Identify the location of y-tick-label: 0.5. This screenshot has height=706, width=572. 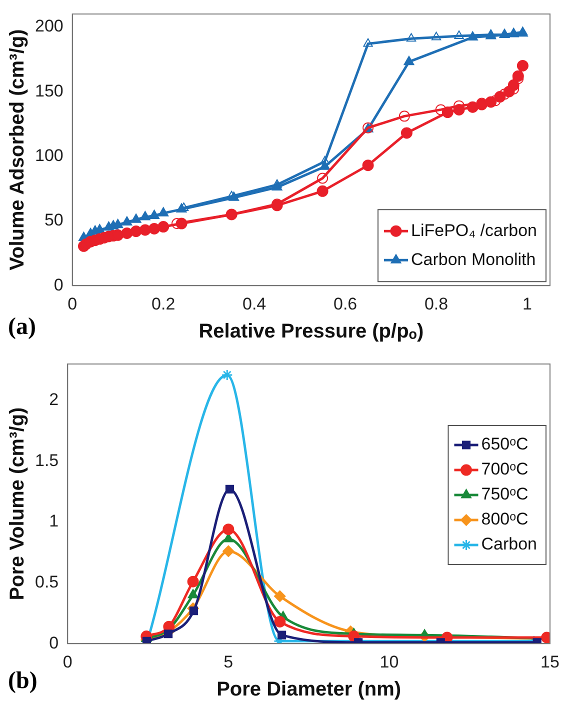
(46, 582).